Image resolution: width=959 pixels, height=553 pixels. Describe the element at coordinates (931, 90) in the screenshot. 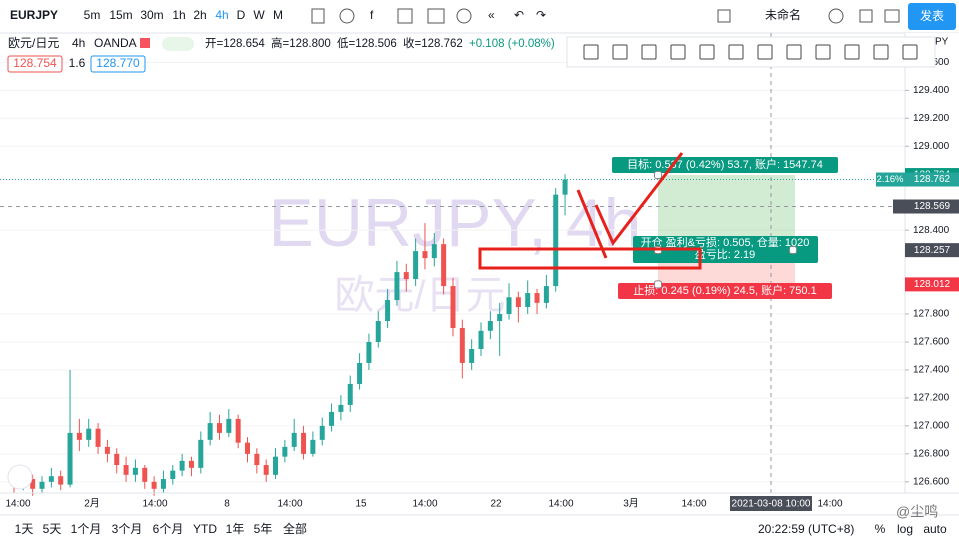

I see `y-tick-label: 129.400` at that location.